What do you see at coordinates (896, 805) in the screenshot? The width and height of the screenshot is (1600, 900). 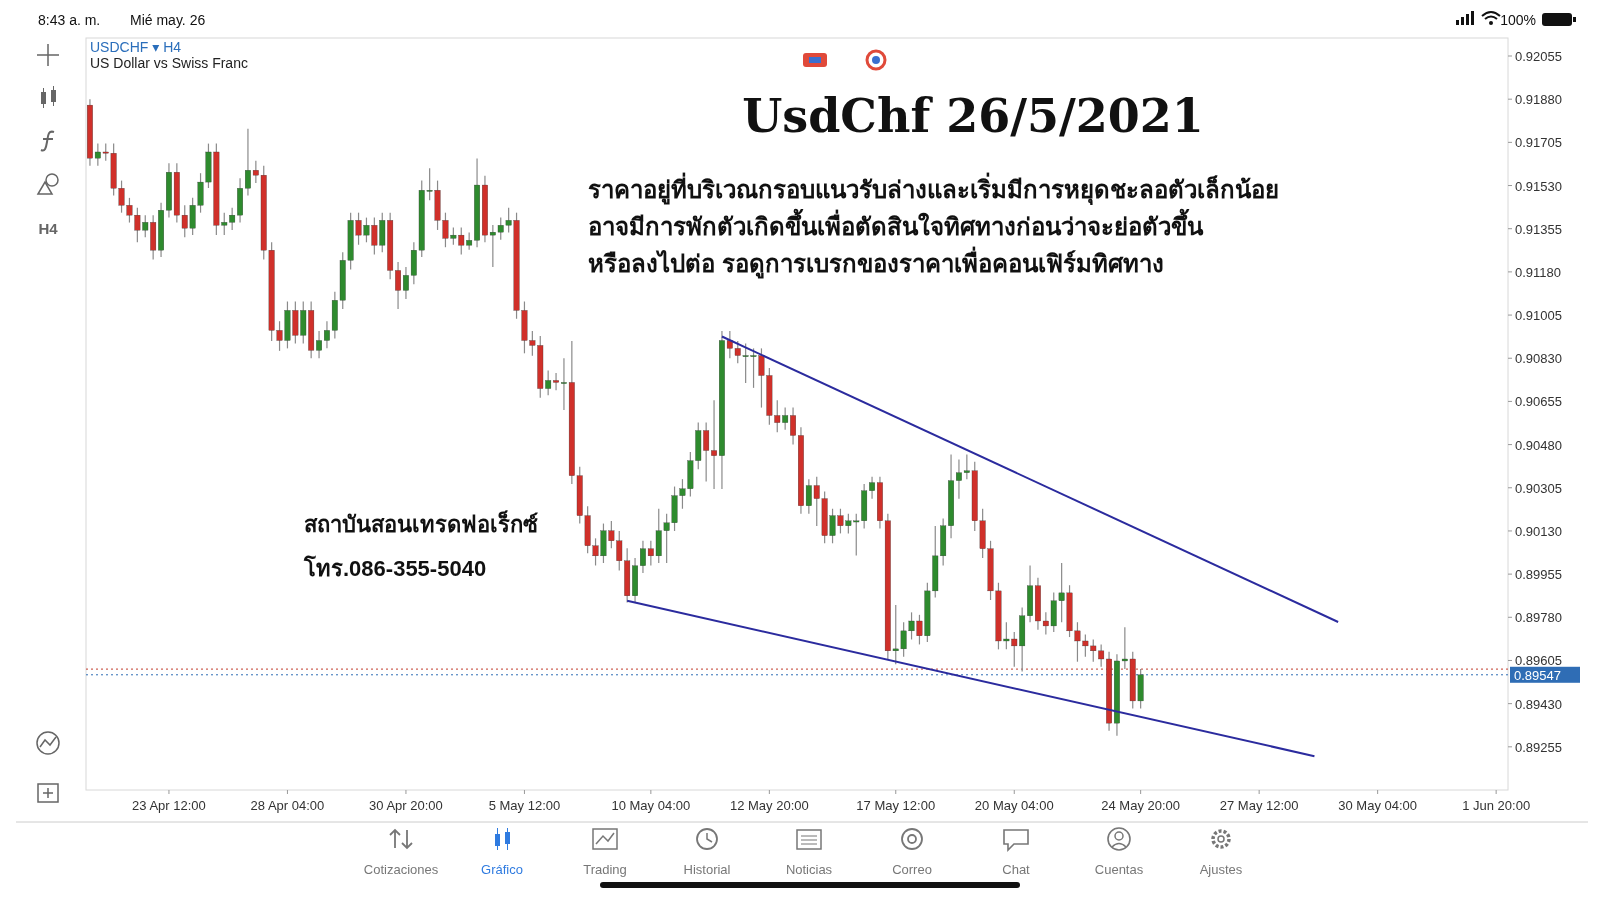 I see `x-tick-label: 17 May 12:00` at bounding box center [896, 805].